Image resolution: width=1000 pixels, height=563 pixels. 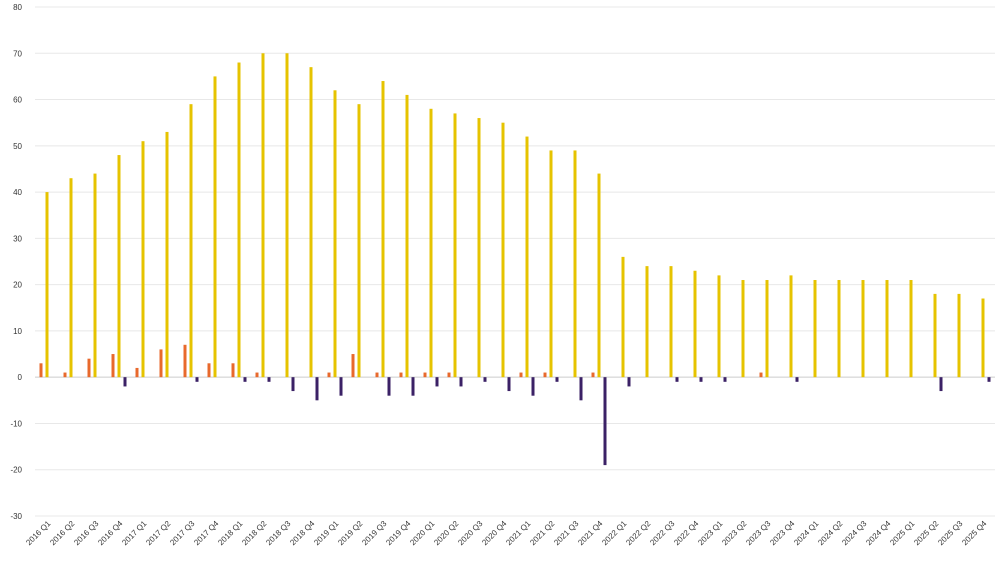 I want to click on x-tick-label: 2019 Q2, so click(x=350, y=533).